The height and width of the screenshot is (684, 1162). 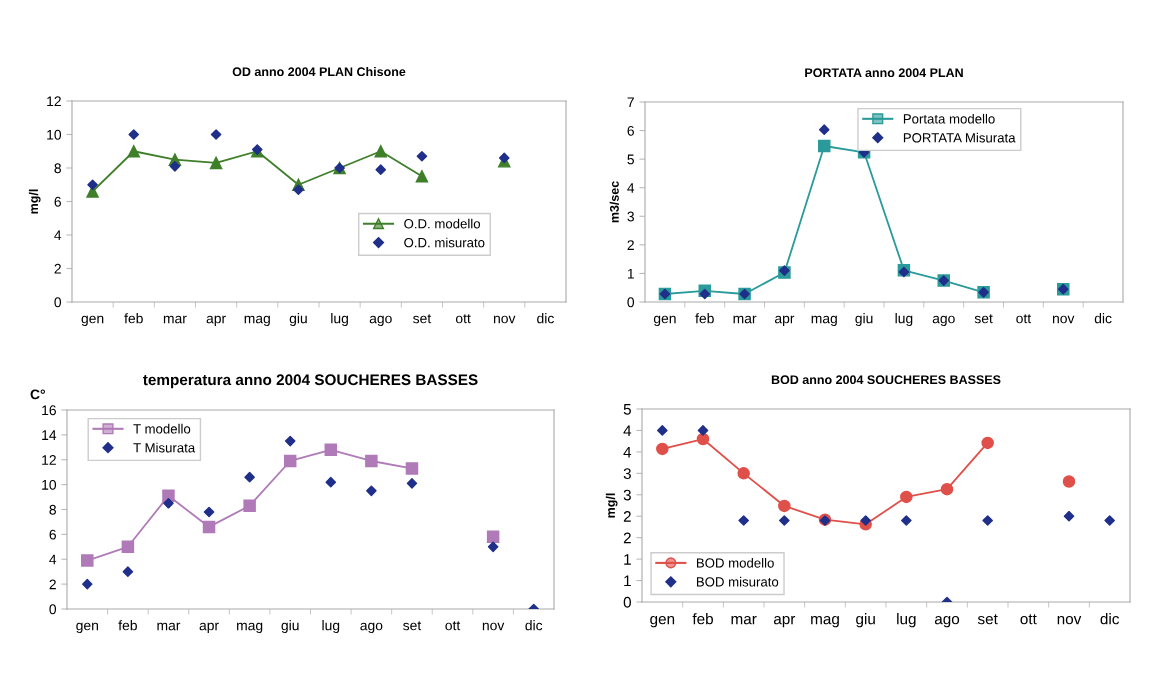 What do you see at coordinates (49, 435) in the screenshot?
I see `y-tick-label: 14` at bounding box center [49, 435].